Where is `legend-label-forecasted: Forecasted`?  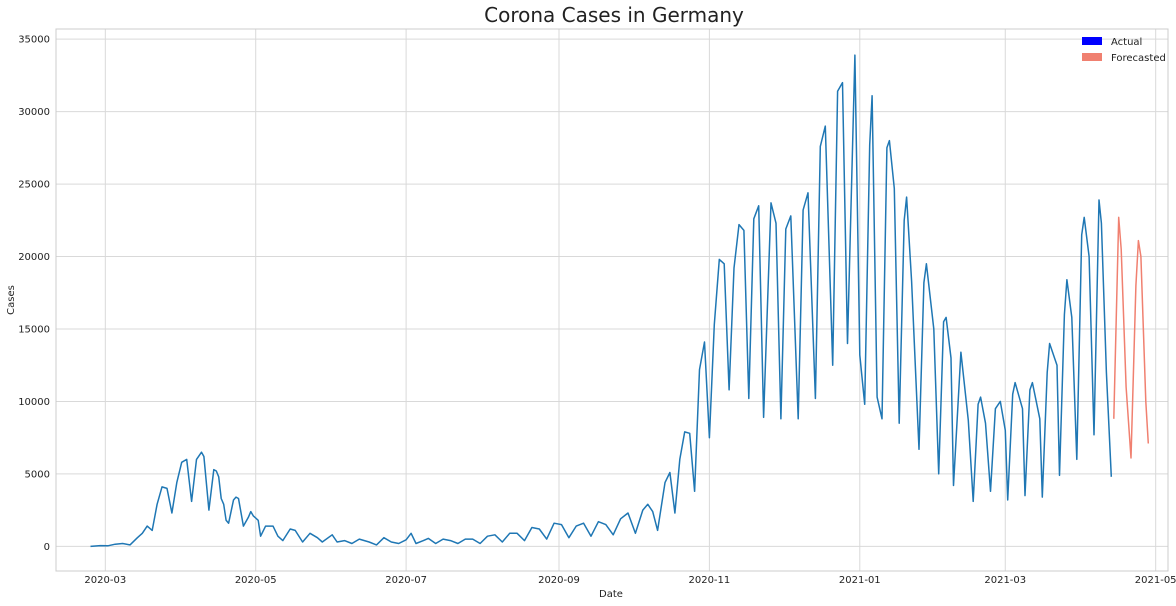
legend-label-forecasted: Forecasted is located at coordinates (1138, 58).